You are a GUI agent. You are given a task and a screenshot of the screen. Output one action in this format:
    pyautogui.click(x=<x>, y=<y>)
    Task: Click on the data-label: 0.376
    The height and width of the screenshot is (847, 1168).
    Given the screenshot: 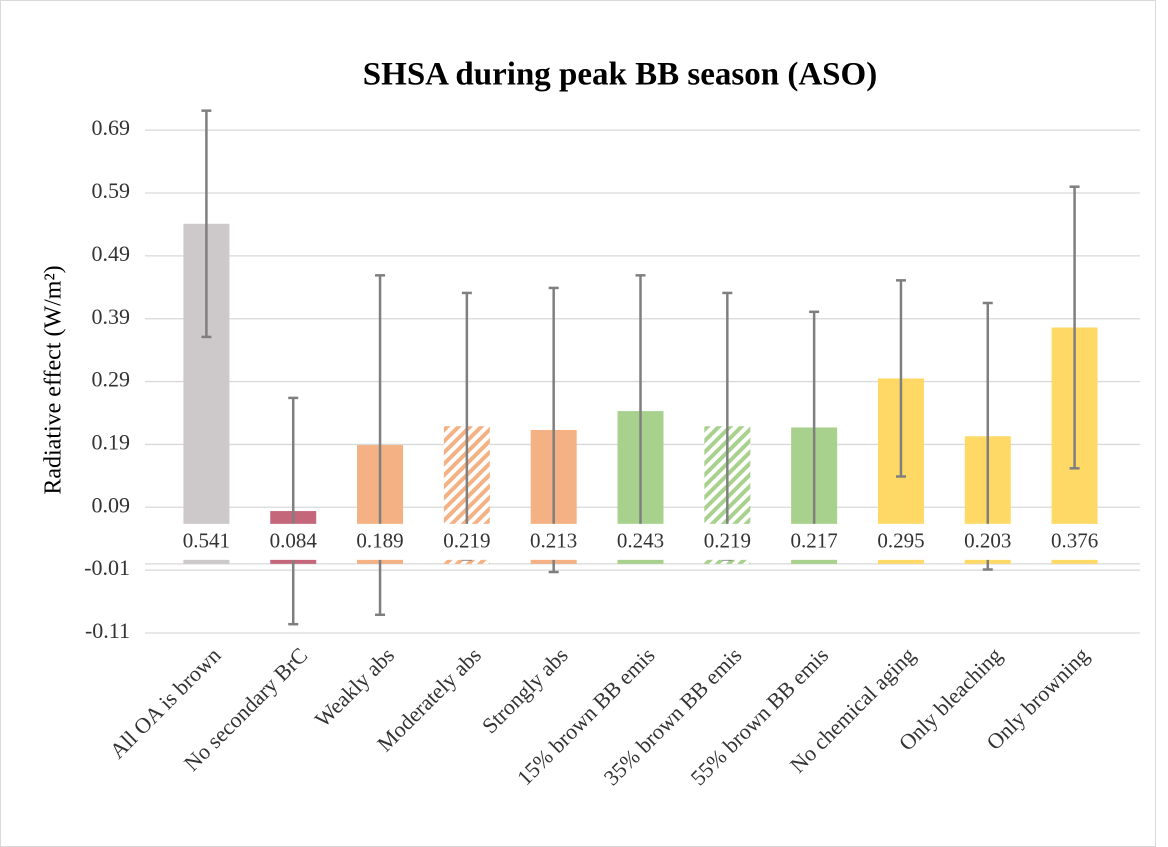 What is the action you would take?
    pyautogui.click(x=1074, y=541)
    